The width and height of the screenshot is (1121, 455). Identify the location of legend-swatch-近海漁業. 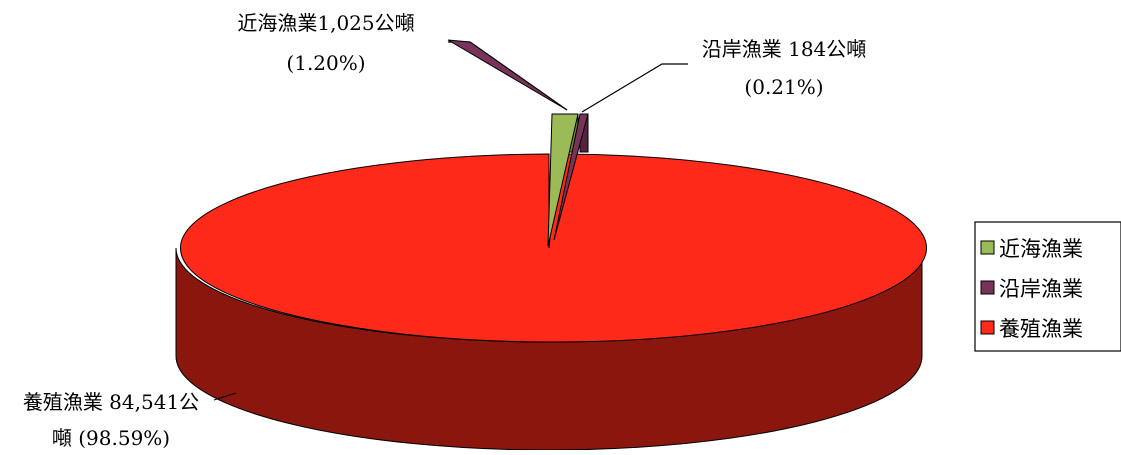
(987, 247).